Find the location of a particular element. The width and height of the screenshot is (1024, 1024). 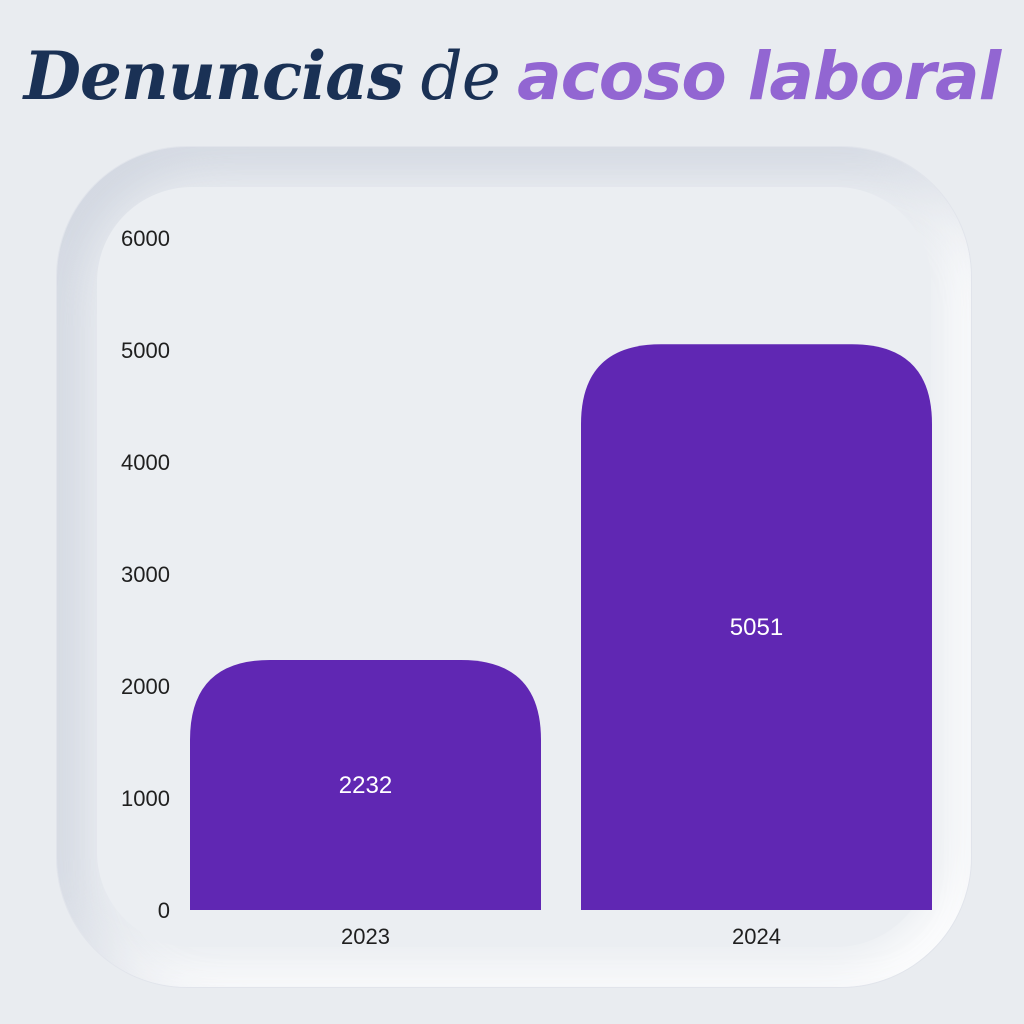

x-tick-label-2024: 2024 is located at coordinates (756, 936).